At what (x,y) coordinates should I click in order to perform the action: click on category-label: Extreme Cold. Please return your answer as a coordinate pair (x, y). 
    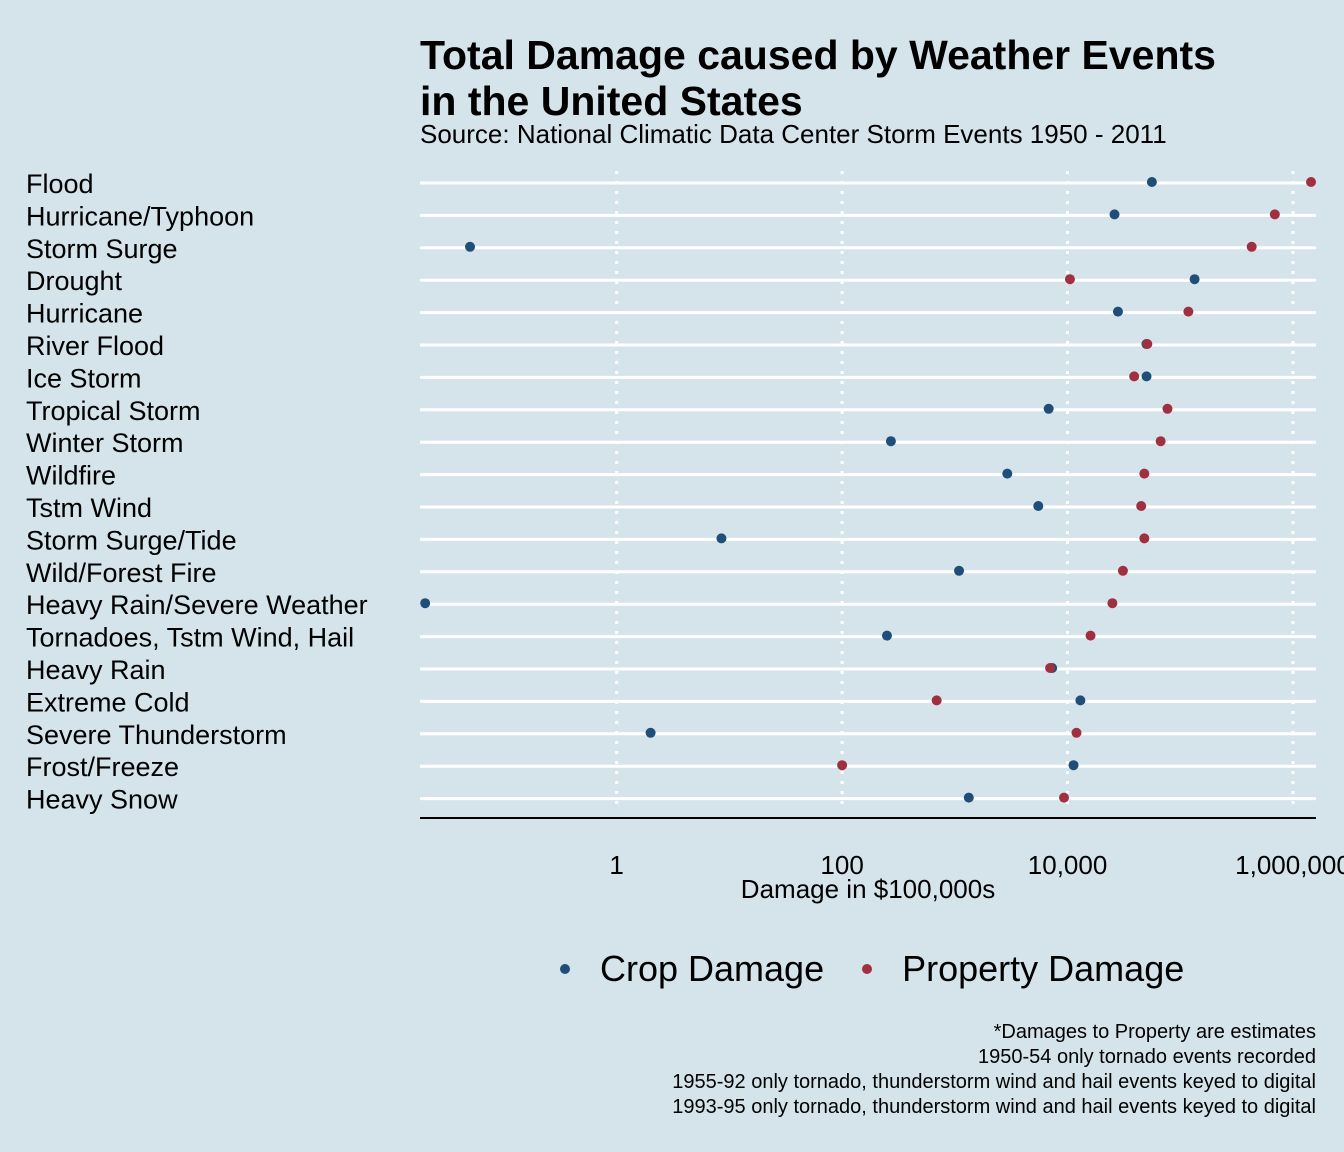
    Looking at the image, I should click on (108, 702).